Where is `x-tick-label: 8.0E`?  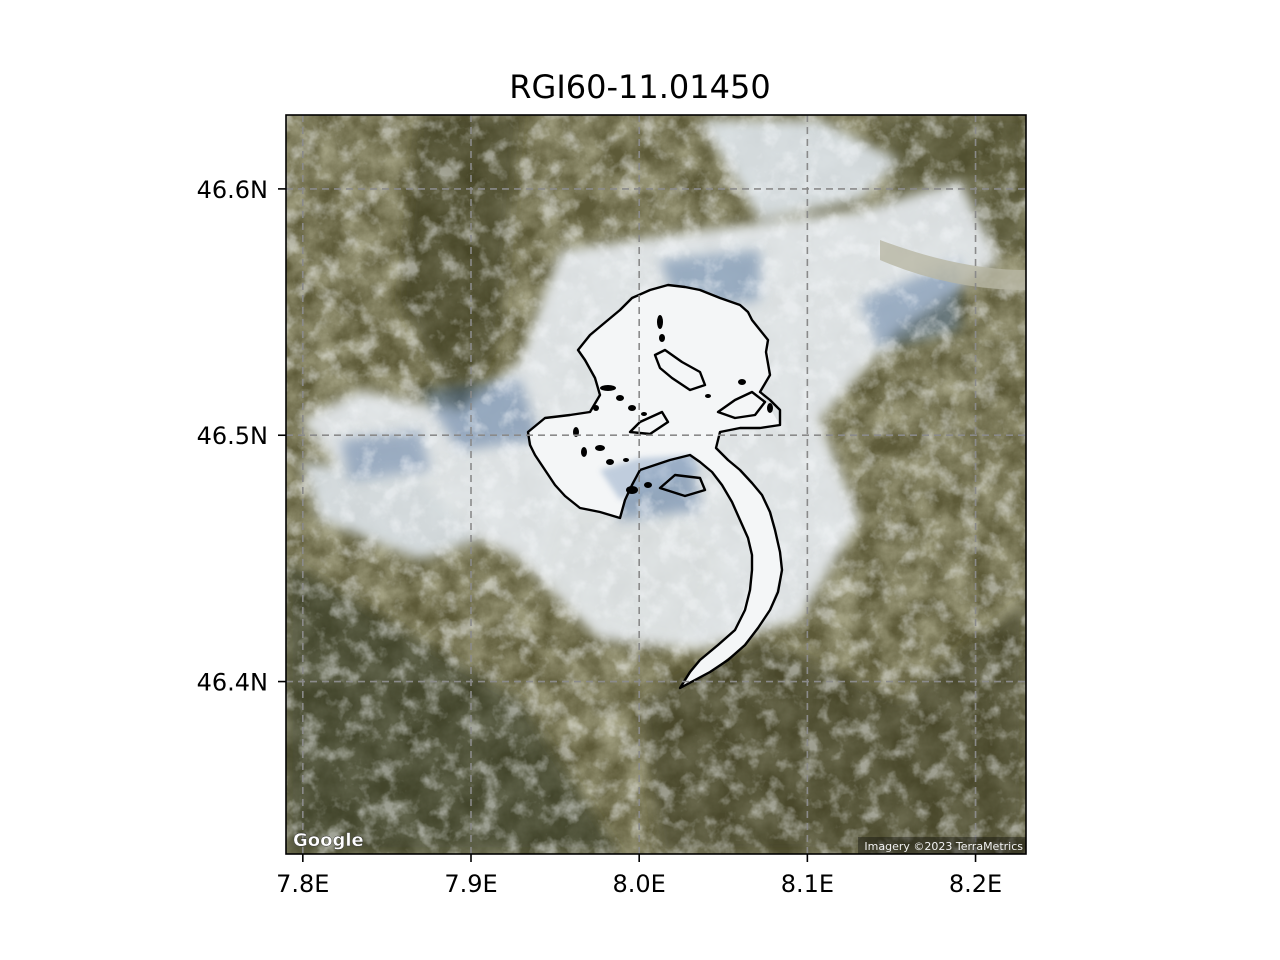 x-tick-label: 8.0E is located at coordinates (639, 884).